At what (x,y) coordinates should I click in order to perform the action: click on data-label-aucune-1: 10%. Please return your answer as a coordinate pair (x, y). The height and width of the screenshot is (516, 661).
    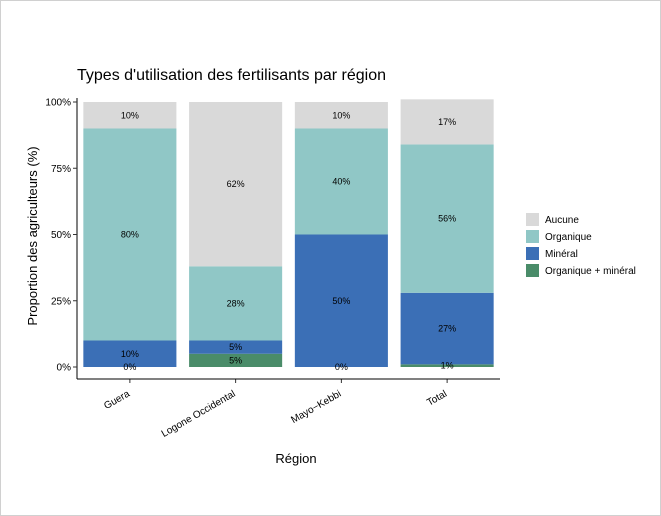
    Looking at the image, I should click on (130, 115).